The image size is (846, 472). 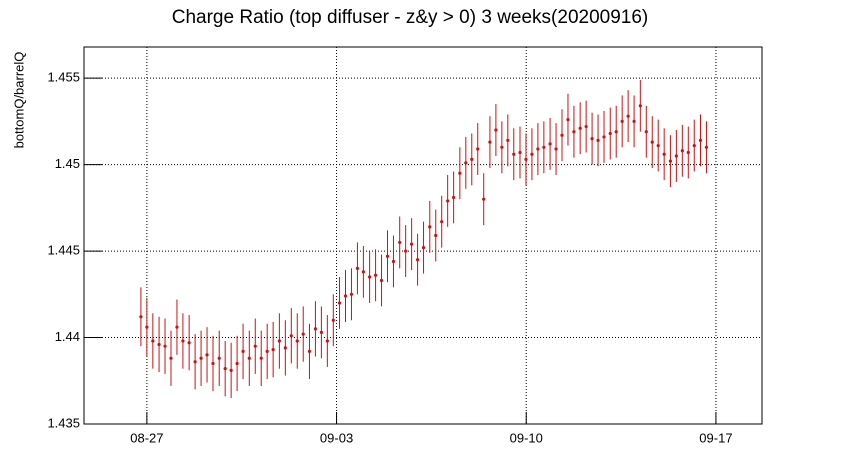 What do you see at coordinates (526, 437) in the screenshot?
I see `x-tick-label: 09-10` at bounding box center [526, 437].